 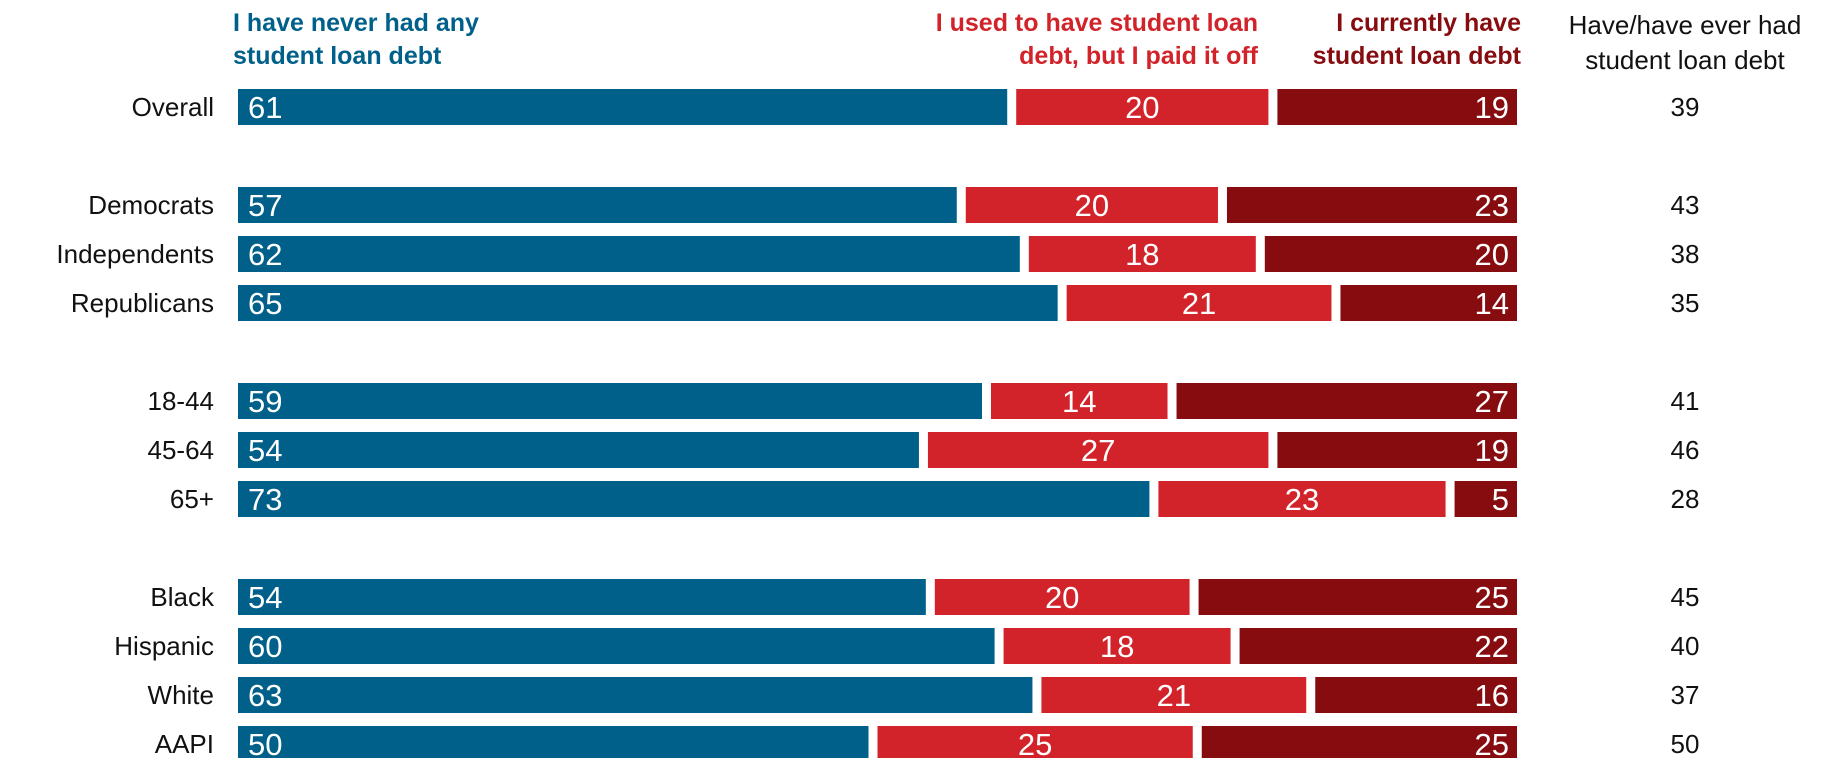 What do you see at coordinates (924, 450) in the screenshot?
I see `bar-row: 45-64 54 27 19 46` at bounding box center [924, 450].